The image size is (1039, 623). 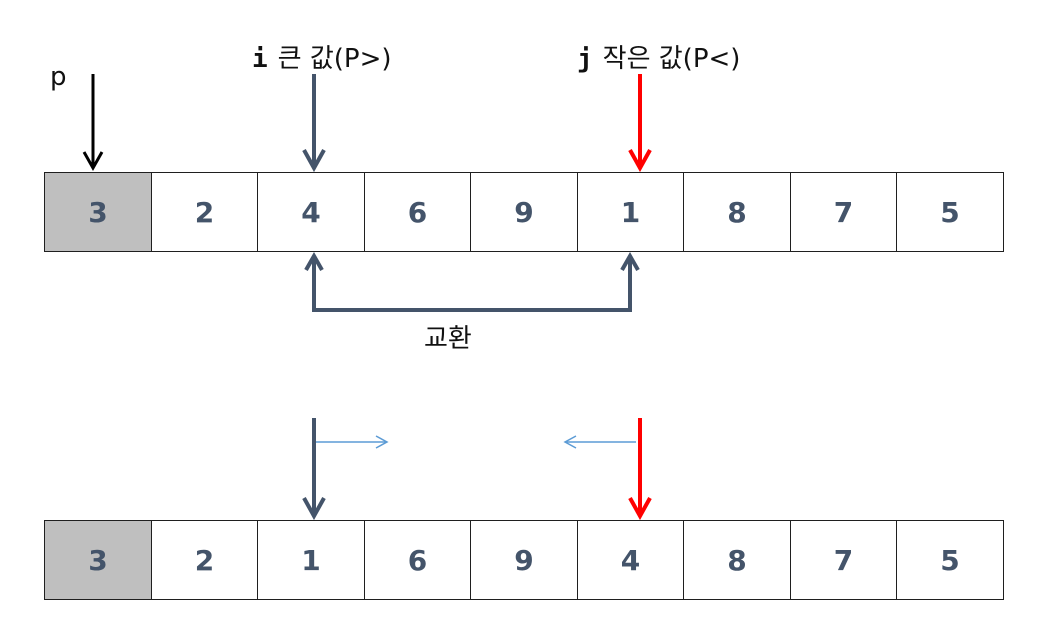 I want to click on pivot-pointer-arrow, so click(x=93, y=123).